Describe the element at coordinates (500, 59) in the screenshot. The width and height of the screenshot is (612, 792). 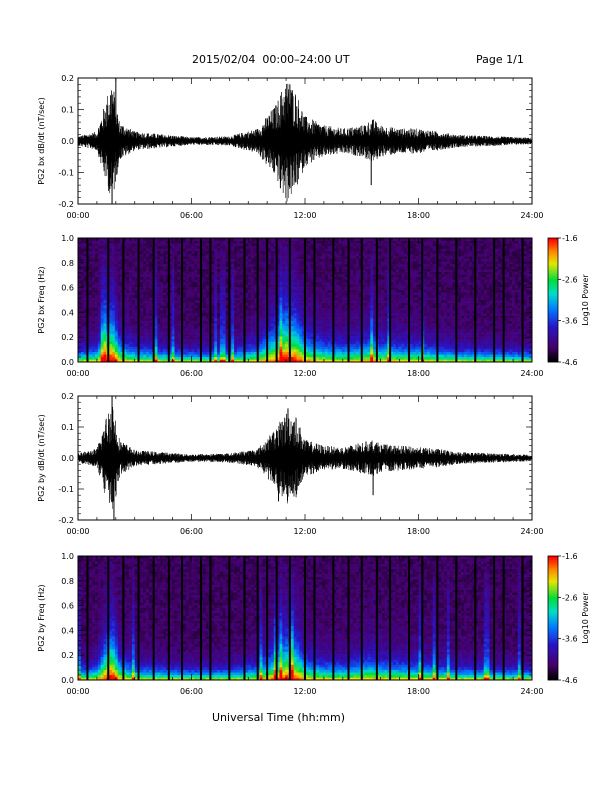
I see `page-number: Page 1/1` at that location.